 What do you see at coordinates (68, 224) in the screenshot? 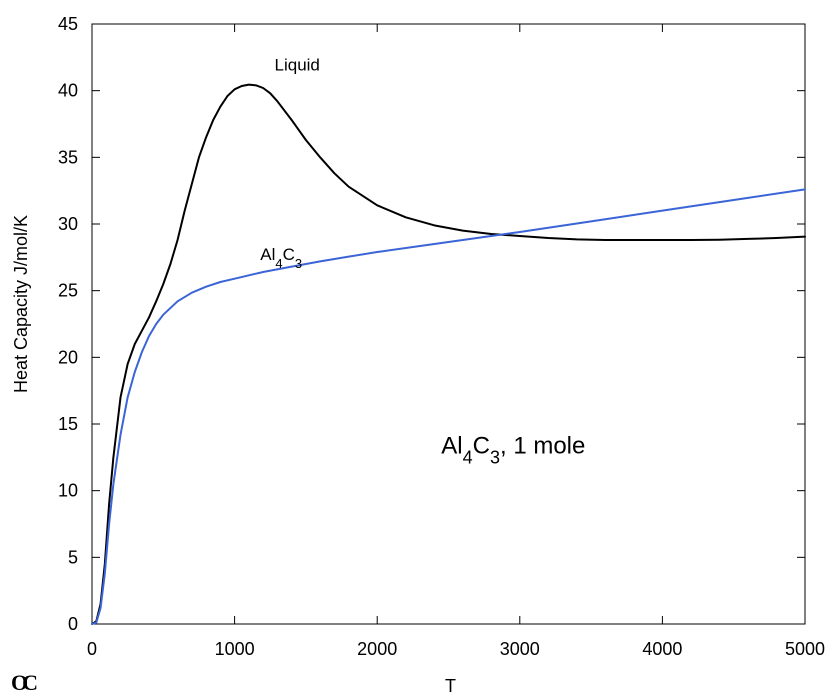
I see `y-tick-label: 30` at bounding box center [68, 224].